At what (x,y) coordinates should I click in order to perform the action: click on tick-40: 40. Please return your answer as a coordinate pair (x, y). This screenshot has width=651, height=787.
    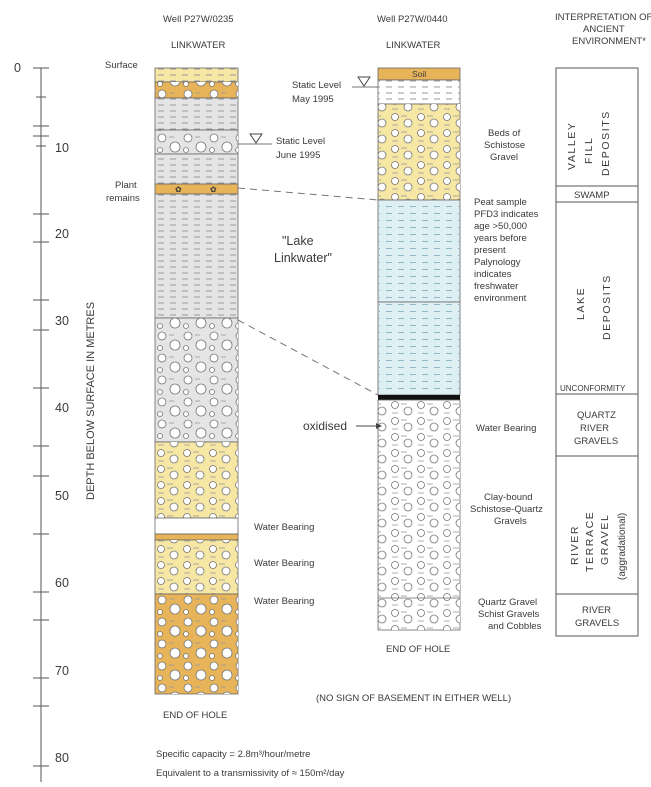
    Looking at the image, I should click on (62, 408).